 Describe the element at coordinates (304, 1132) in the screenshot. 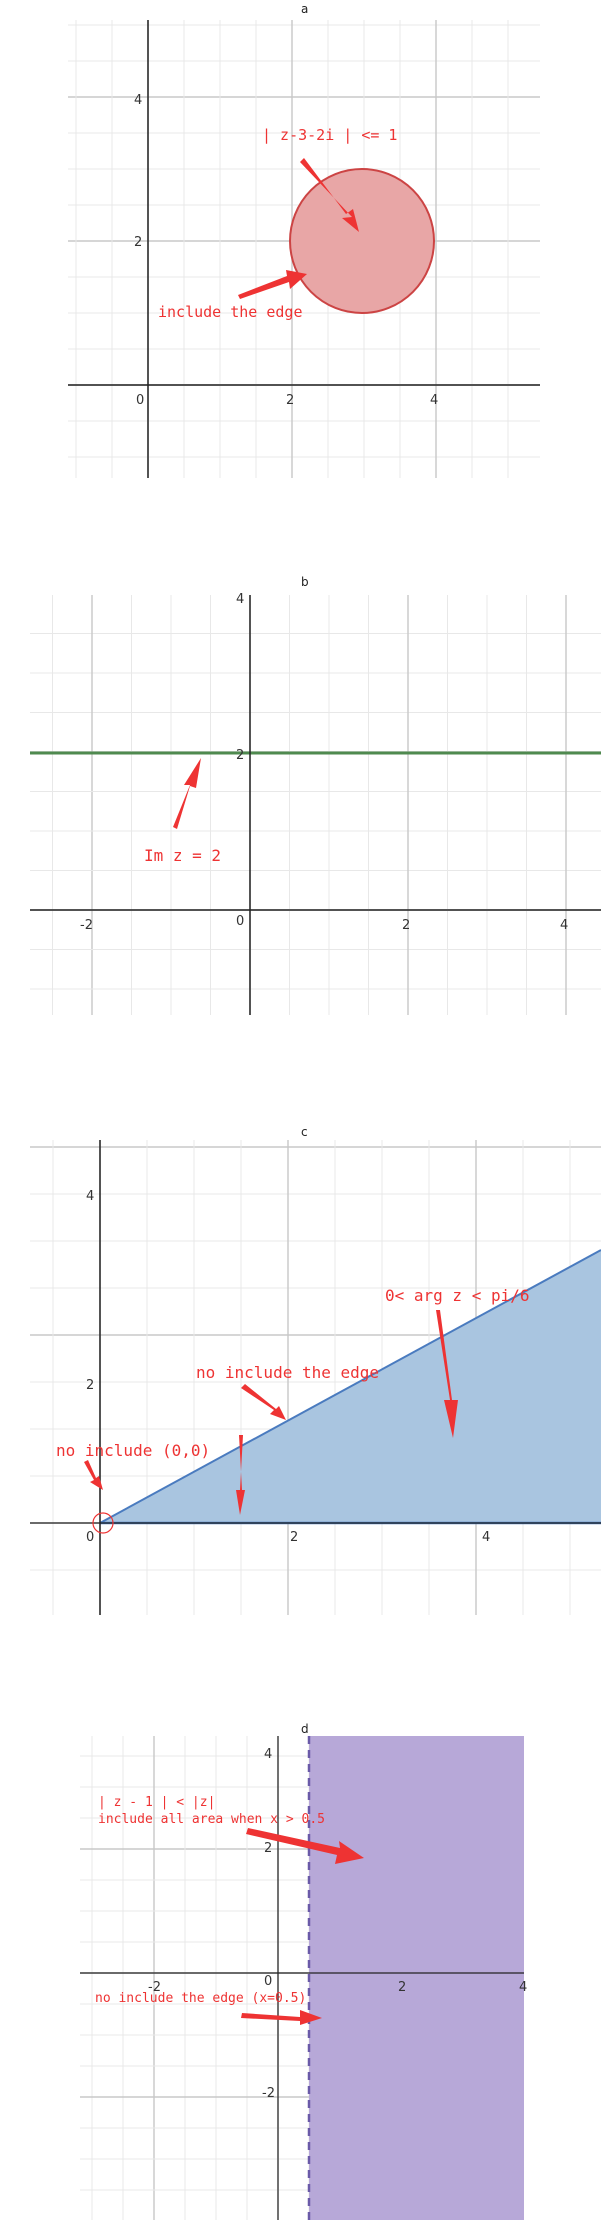

I see `panel-c-title: c` at that location.